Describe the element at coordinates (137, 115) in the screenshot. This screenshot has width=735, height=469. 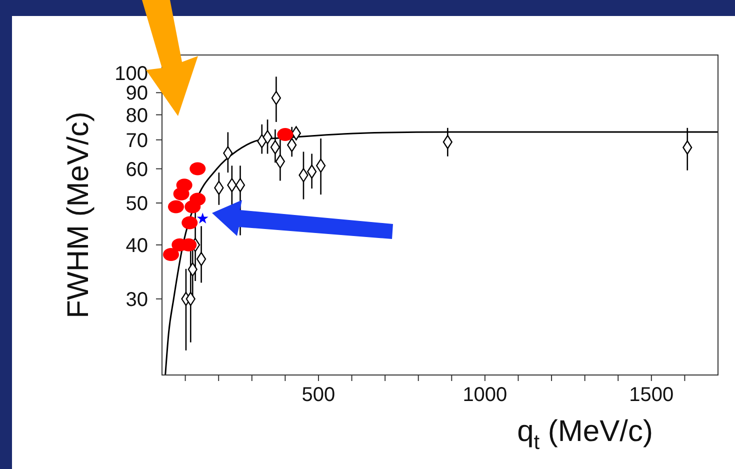
I see `y-tick-label: 80` at that location.